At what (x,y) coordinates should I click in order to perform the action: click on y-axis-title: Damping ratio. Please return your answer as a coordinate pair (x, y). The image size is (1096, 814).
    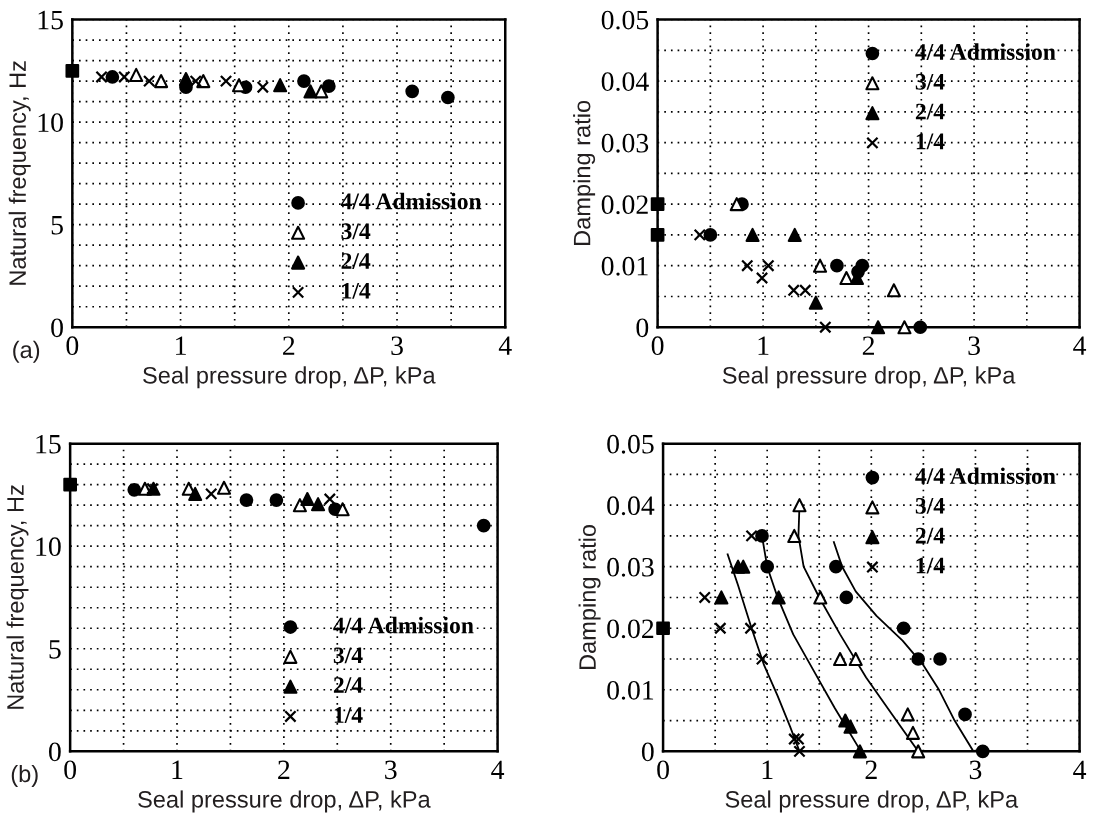
    Looking at the image, I should click on (584, 172).